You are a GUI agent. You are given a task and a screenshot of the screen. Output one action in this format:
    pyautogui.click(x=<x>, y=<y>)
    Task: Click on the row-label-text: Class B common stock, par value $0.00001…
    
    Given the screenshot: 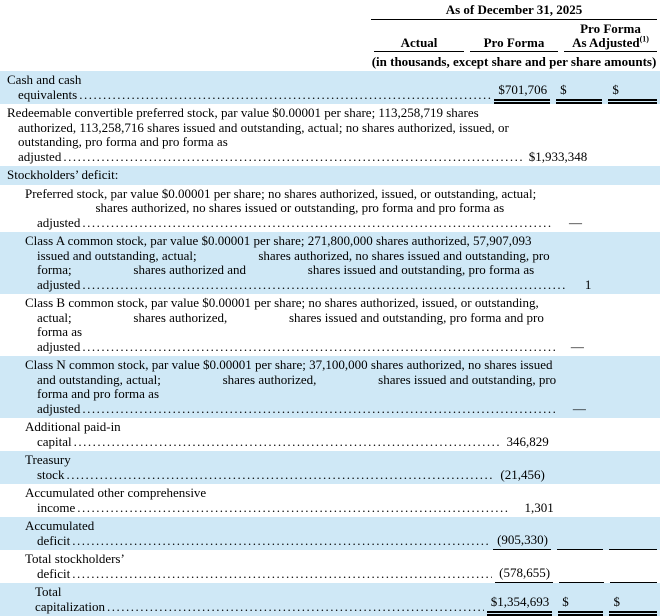 What is the action you would take?
    pyautogui.click(x=284, y=324)
    